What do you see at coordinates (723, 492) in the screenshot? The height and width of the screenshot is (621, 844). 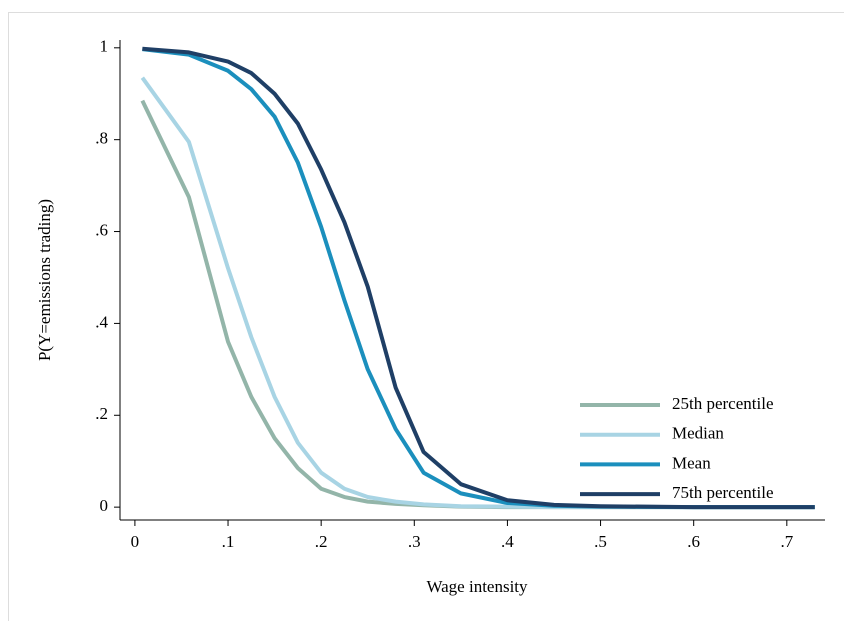 I see `legend-label: 75th percentile` at bounding box center [723, 492].